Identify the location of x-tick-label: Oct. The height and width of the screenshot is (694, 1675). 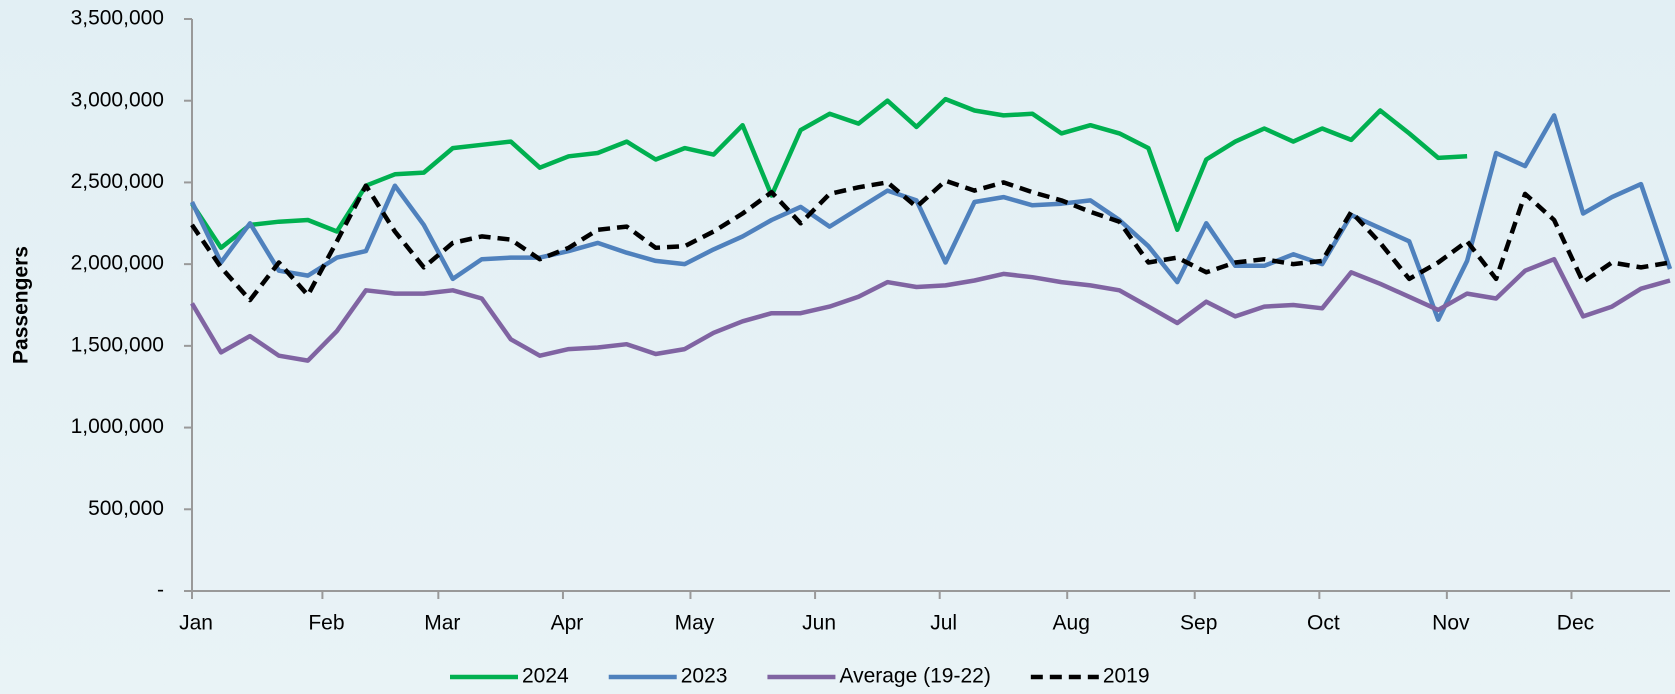
(1323, 623).